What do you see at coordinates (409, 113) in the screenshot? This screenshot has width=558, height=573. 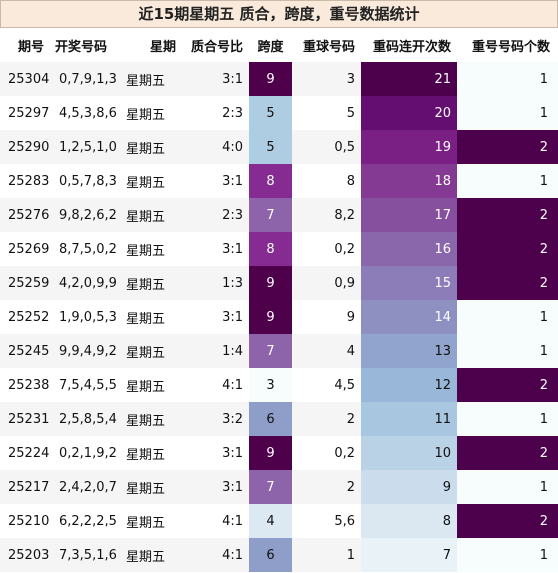 I see `cell-consecutive: 20` at bounding box center [409, 113].